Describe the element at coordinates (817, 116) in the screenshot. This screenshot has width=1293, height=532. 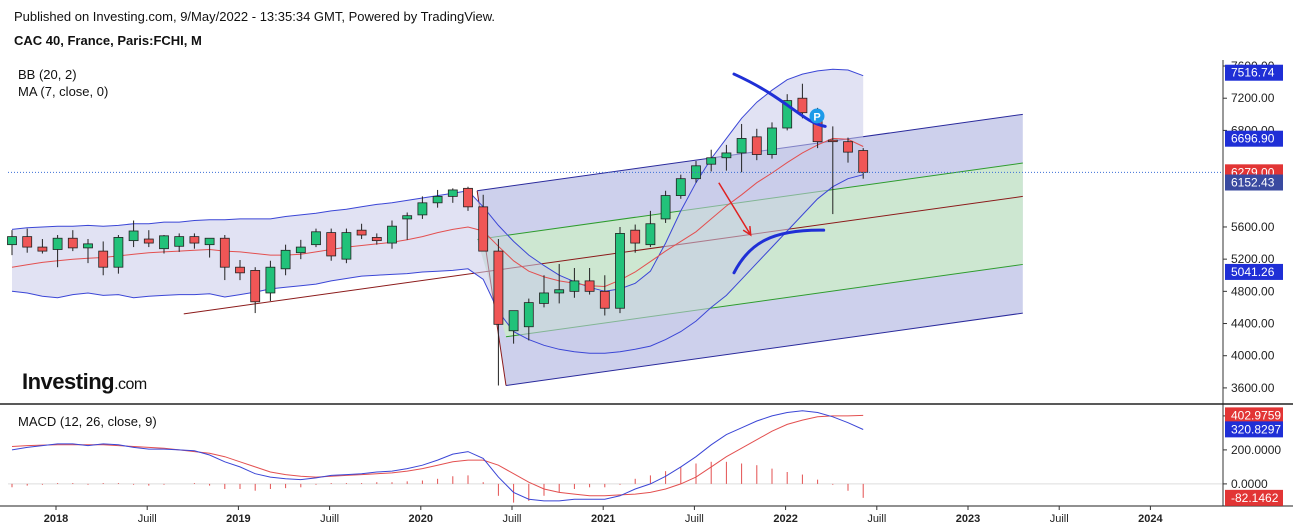
I see `pin-marker-icon: P` at that location.